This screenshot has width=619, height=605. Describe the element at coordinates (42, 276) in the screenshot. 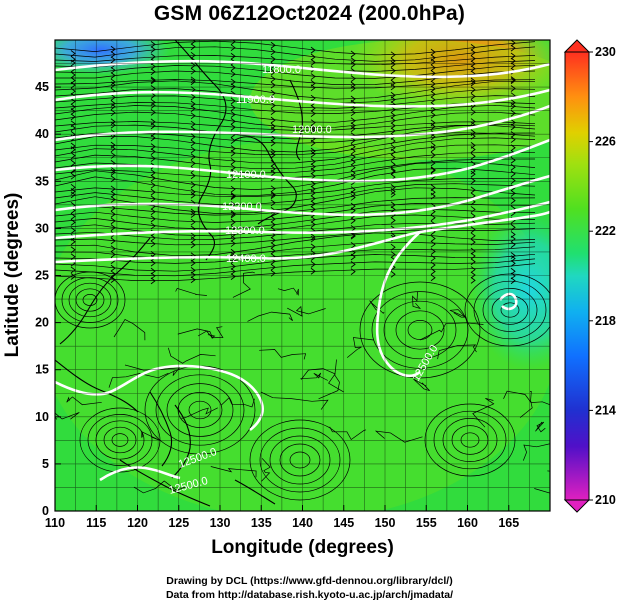

I see `y-tick-label: 25` at that location.